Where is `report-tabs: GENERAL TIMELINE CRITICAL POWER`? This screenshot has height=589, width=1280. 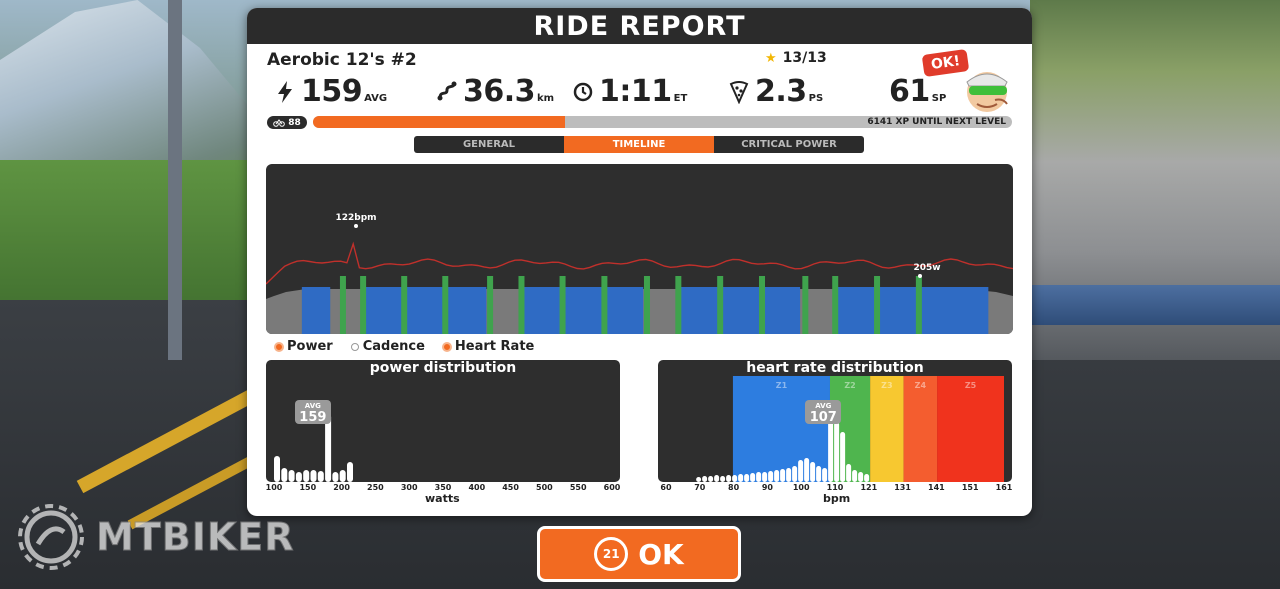 report-tabs: GENERAL TIMELINE CRITICAL POWER is located at coordinates (639, 144).